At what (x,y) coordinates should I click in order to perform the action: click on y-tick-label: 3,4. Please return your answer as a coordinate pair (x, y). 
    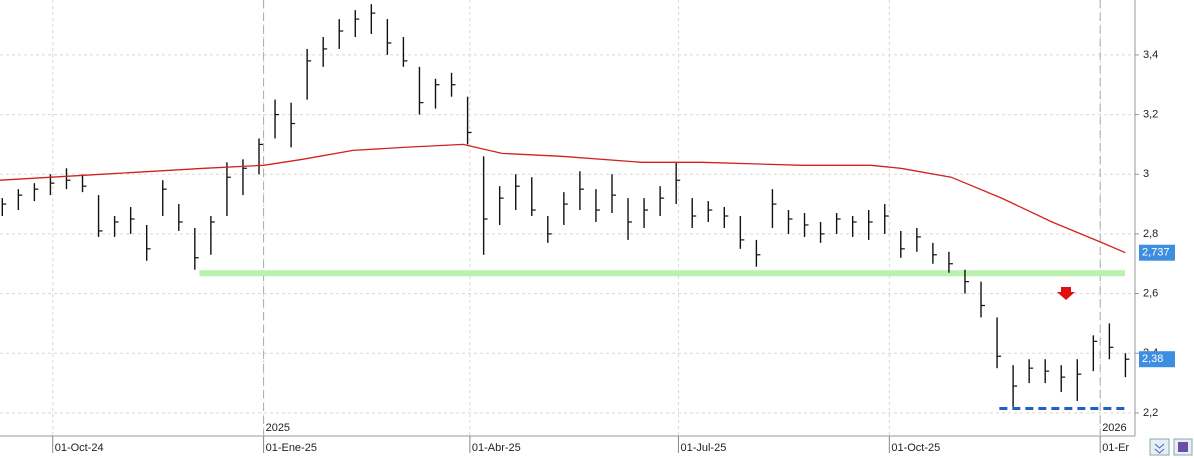
    Looking at the image, I should click on (1150, 55).